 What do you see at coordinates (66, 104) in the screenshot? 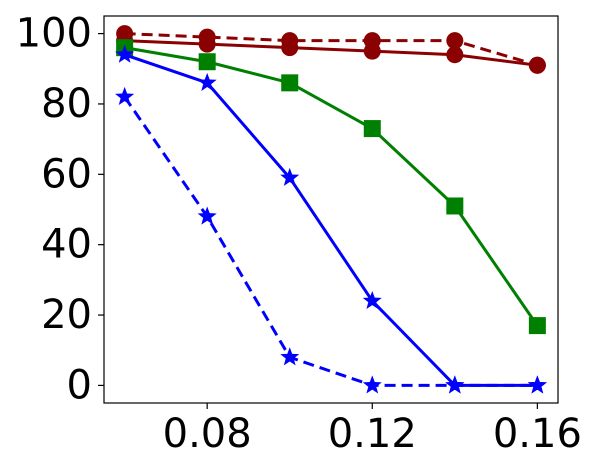
I see `y-tick-label: 80` at bounding box center [66, 104].